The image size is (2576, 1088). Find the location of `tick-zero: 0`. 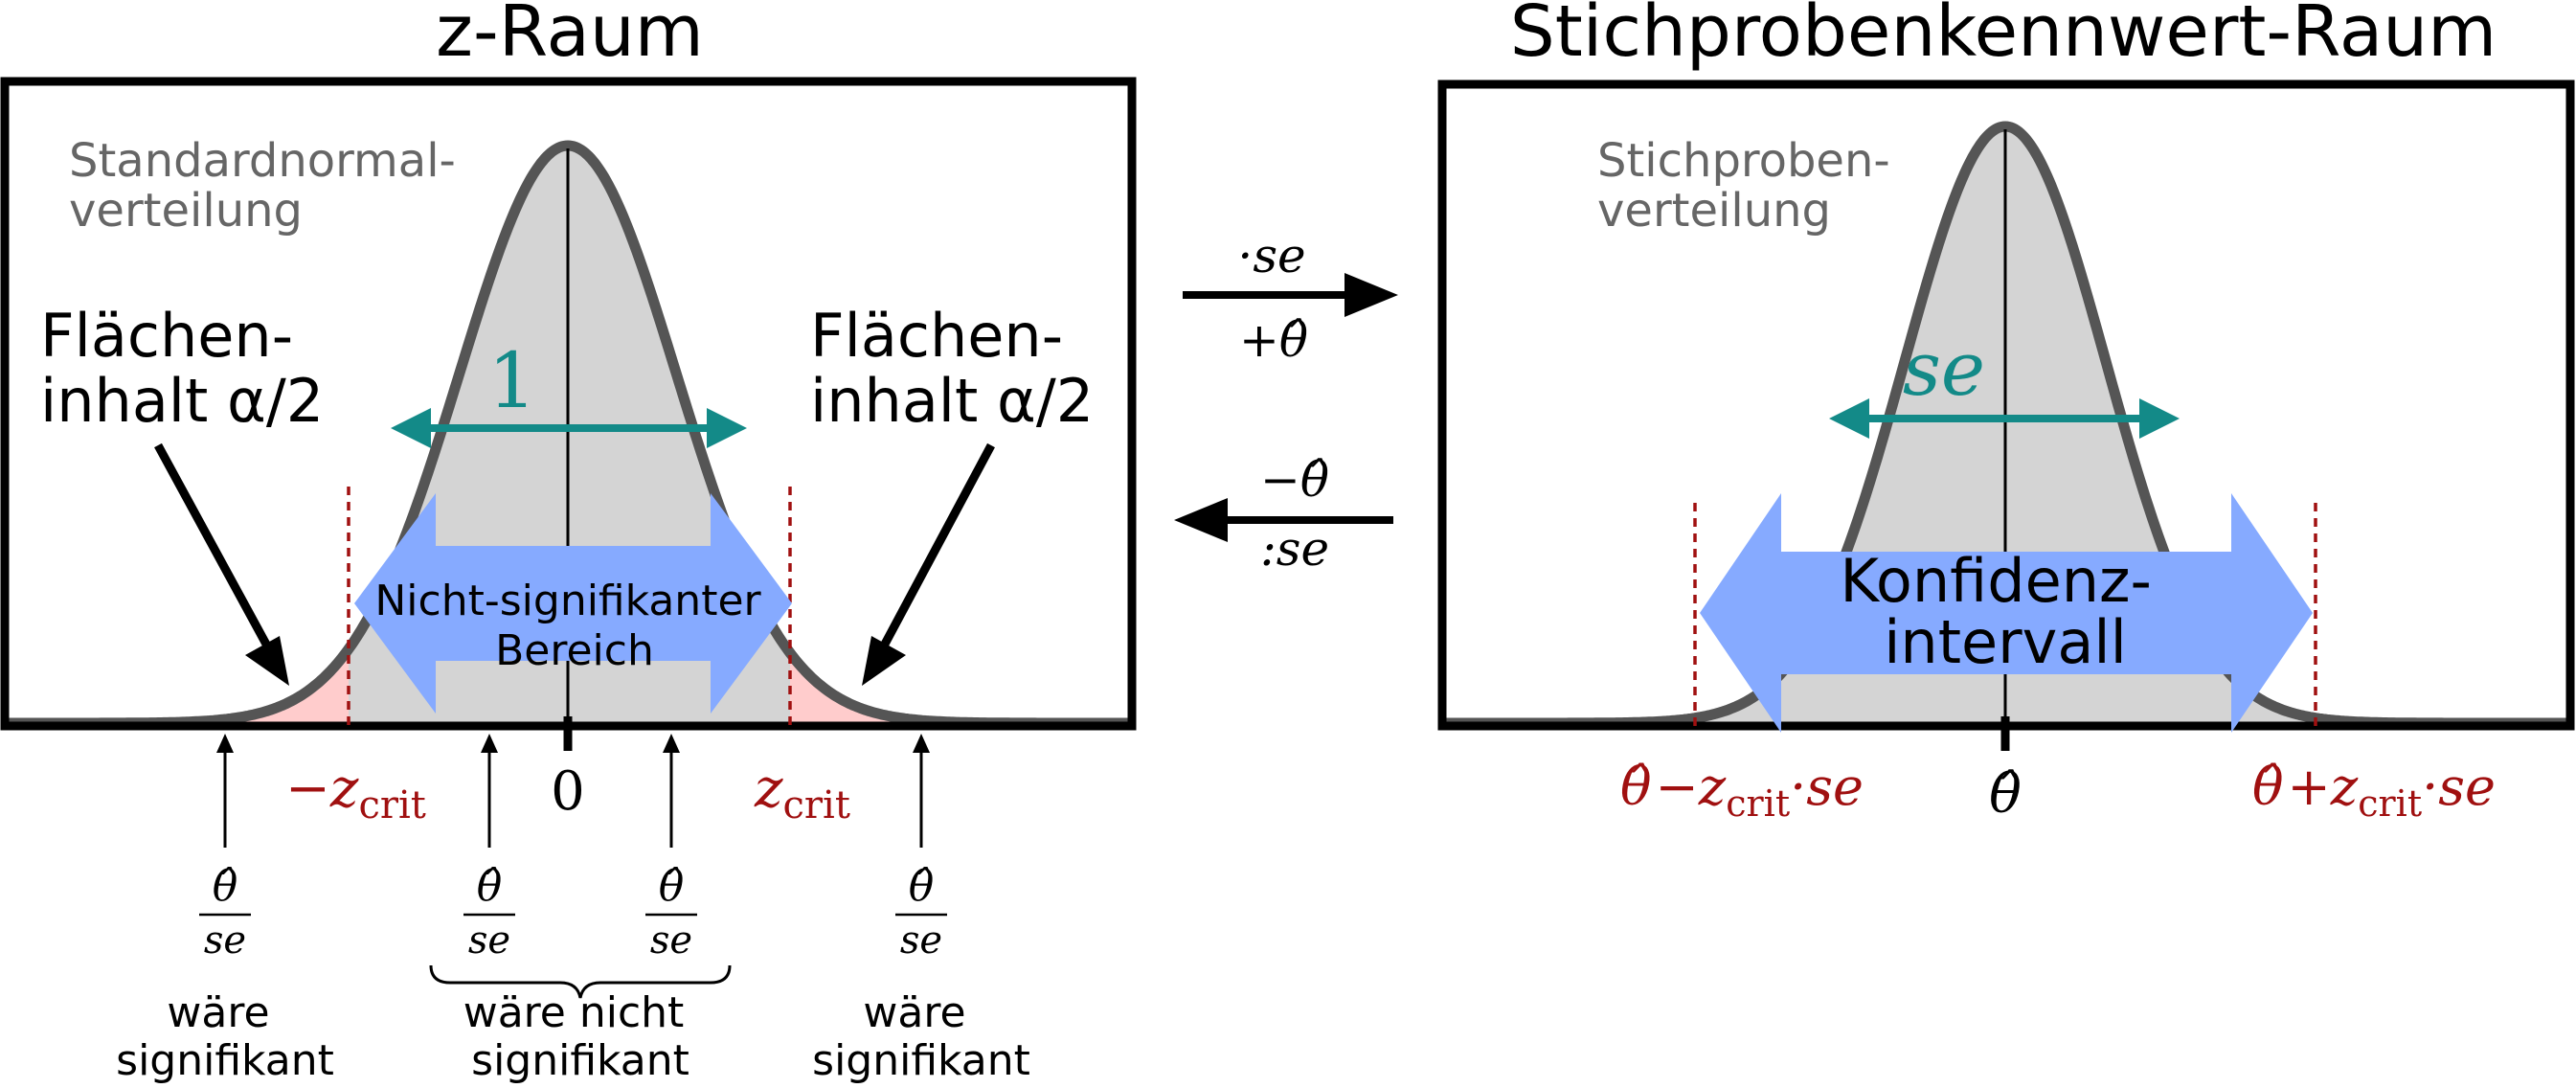

tick-zero: 0 is located at coordinates (568, 791).